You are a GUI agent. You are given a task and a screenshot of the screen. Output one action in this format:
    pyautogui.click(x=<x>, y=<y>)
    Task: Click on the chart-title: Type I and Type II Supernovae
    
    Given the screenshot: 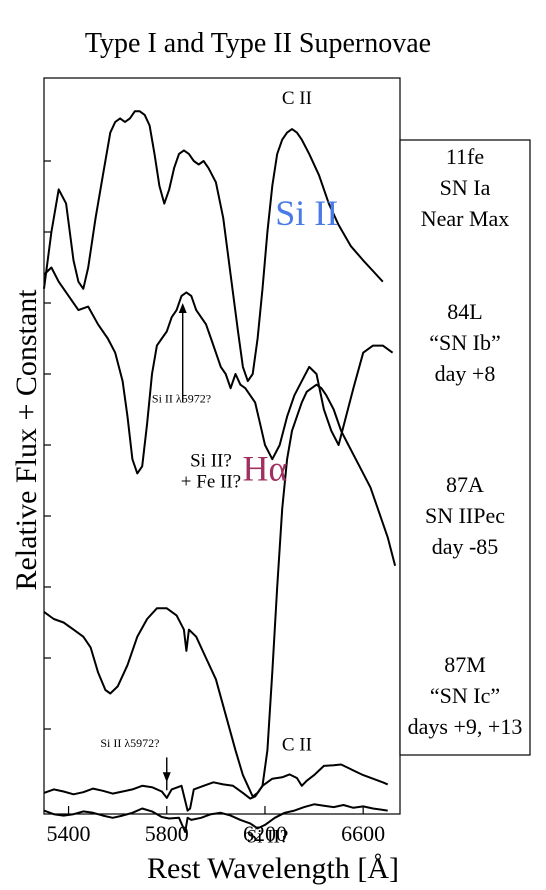 What is the action you would take?
    pyautogui.click(x=258, y=43)
    